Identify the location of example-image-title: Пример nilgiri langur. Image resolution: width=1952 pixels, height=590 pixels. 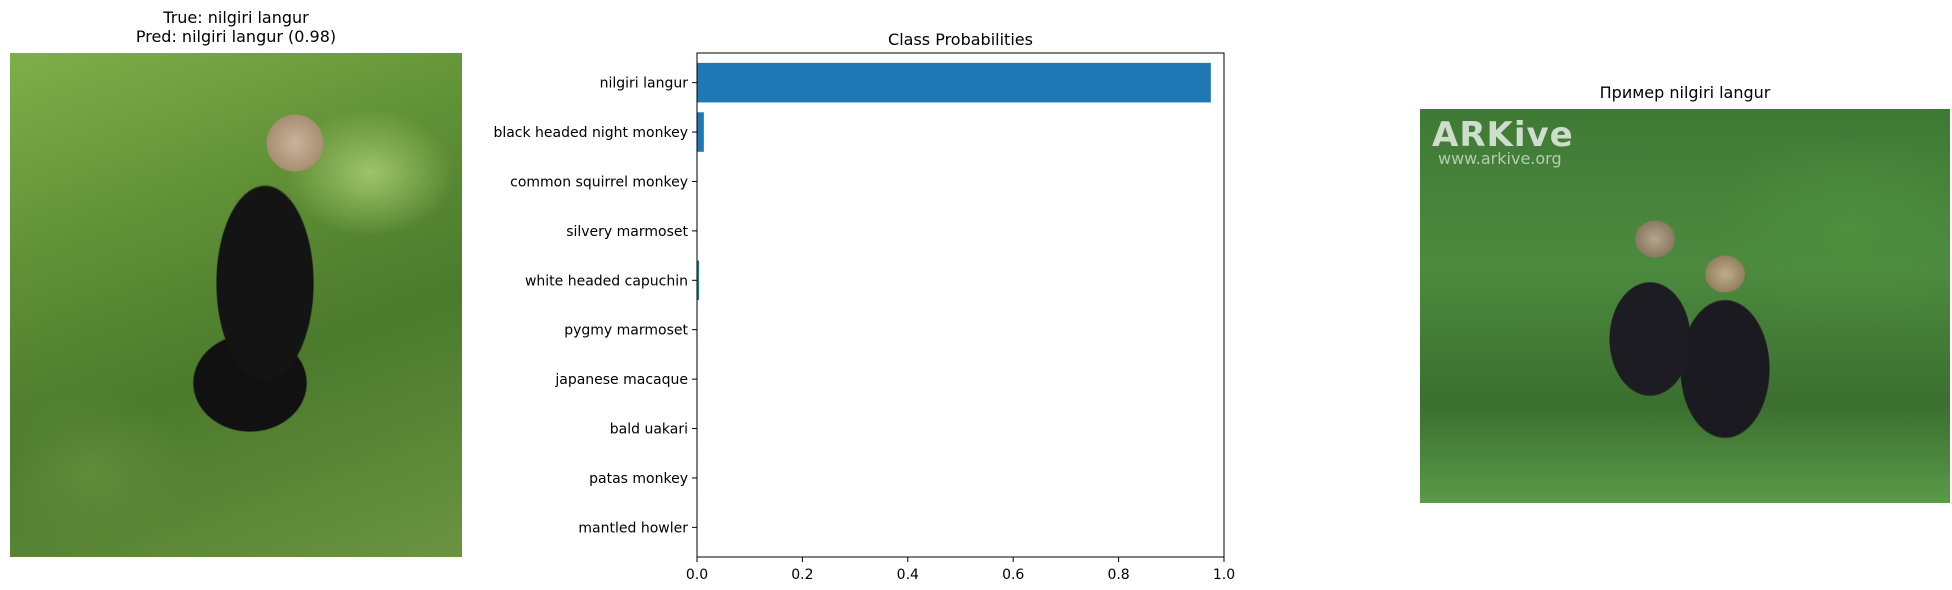
(1685, 92).